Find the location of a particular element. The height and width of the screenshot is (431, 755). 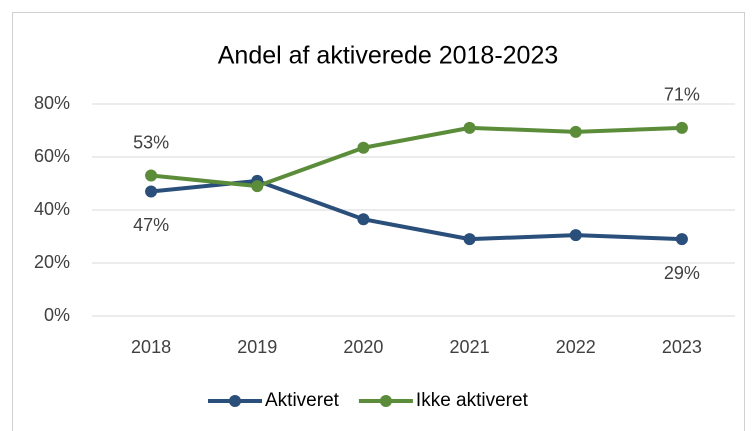

data-label: 53% is located at coordinates (151, 142).